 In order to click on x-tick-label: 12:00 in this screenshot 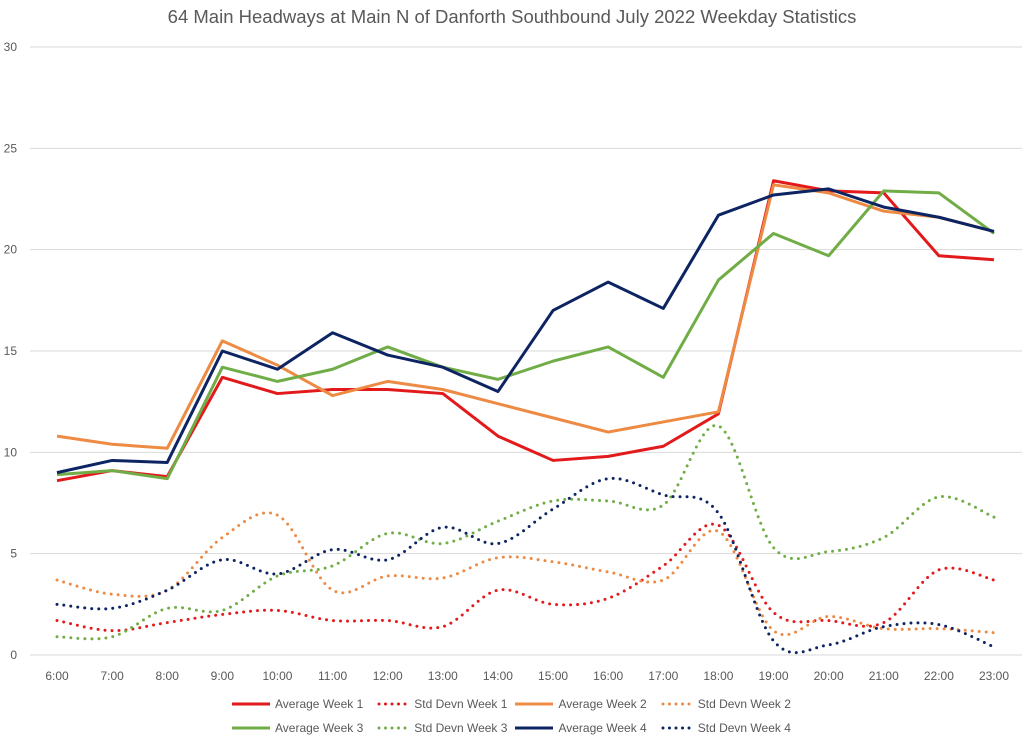, I will do `click(388, 676)`.